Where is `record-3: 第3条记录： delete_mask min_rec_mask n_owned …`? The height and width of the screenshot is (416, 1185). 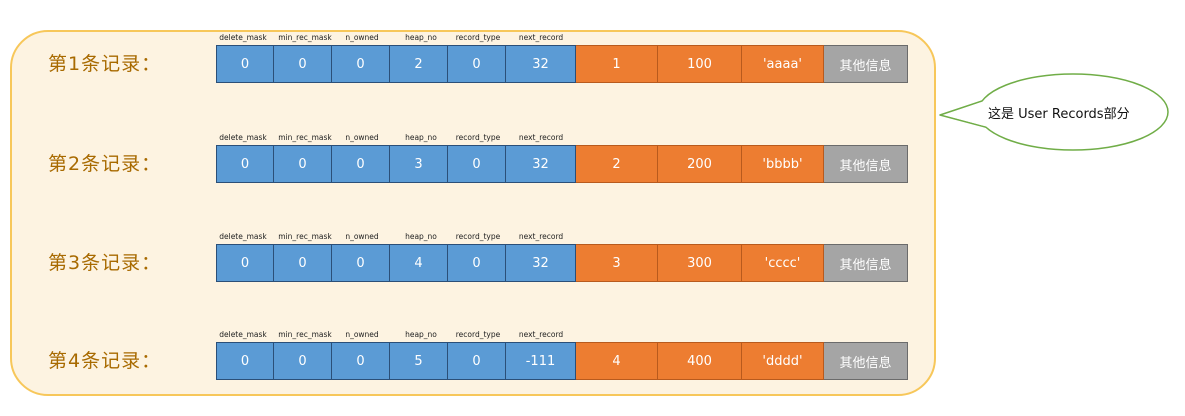 record-3: 第3条记录： delete_mask min_rec_mask n_owned … is located at coordinates (468, 267).